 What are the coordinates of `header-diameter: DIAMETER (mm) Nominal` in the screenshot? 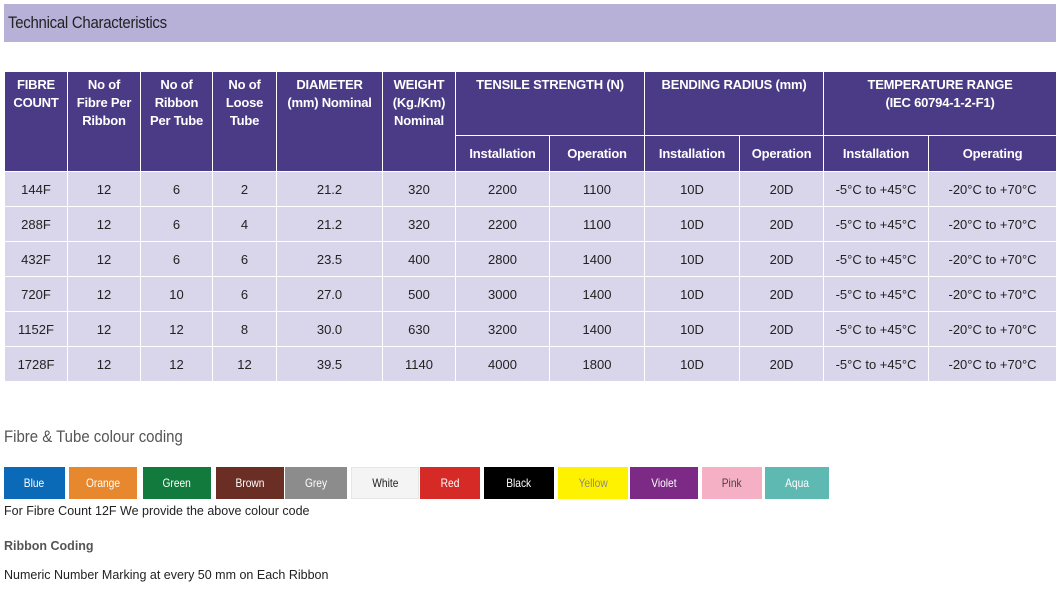 It's located at (329, 121).